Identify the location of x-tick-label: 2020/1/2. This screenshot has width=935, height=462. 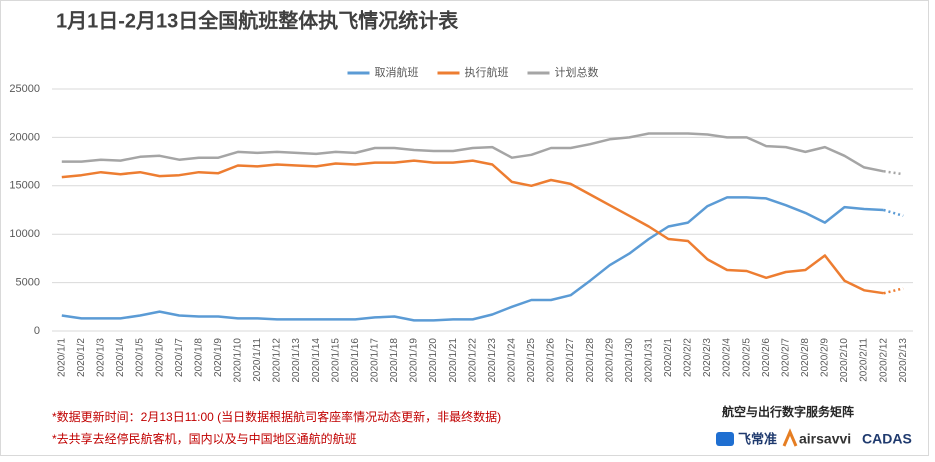
(81, 357).